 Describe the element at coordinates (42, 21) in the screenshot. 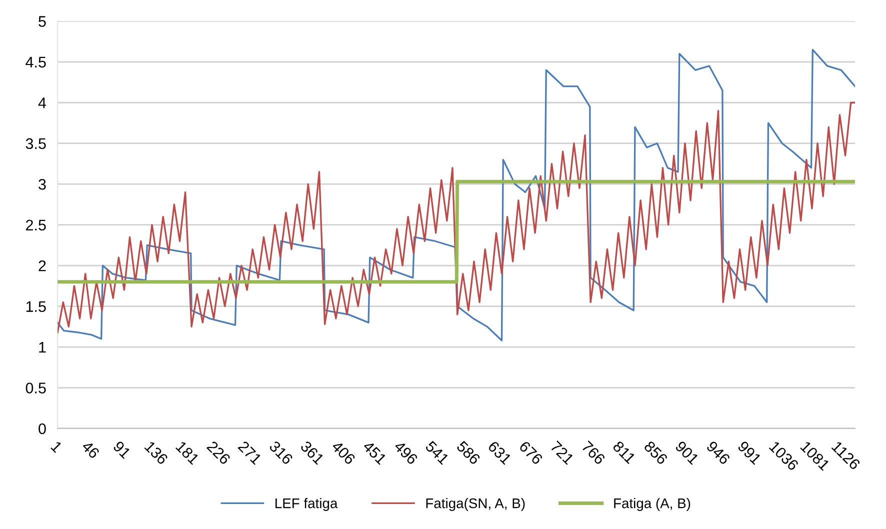

I see `y-tick-label: 5` at that location.